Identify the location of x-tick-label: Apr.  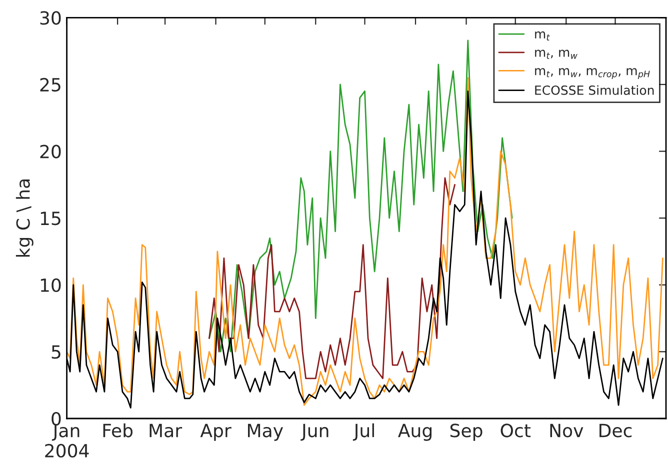
(216, 432).